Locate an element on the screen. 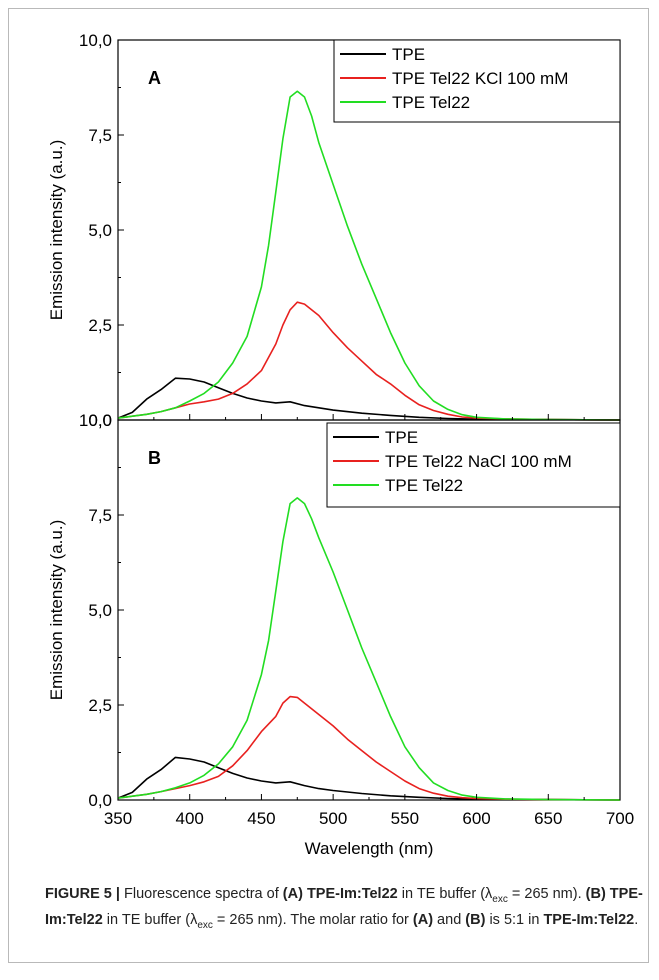 This screenshot has width=659, height=980. y-tick-label-b-4: 10,0 is located at coordinates (95, 420).